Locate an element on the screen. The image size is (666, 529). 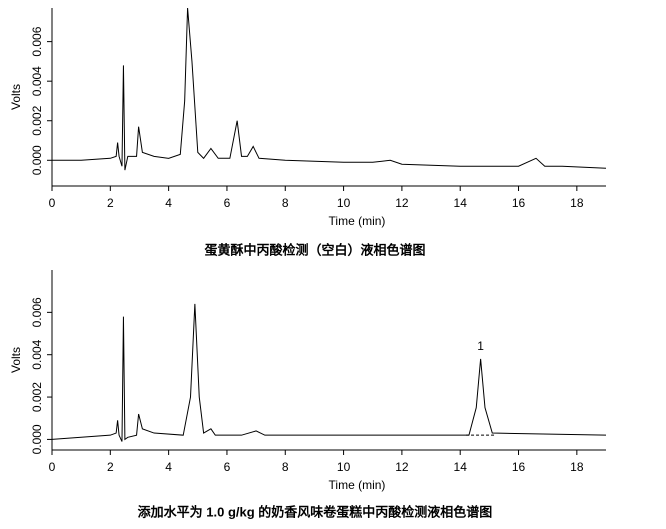
chart-title: 蛋黄酥中丙酸检测（空白）液相色谱图 is located at coordinates (314, 249).